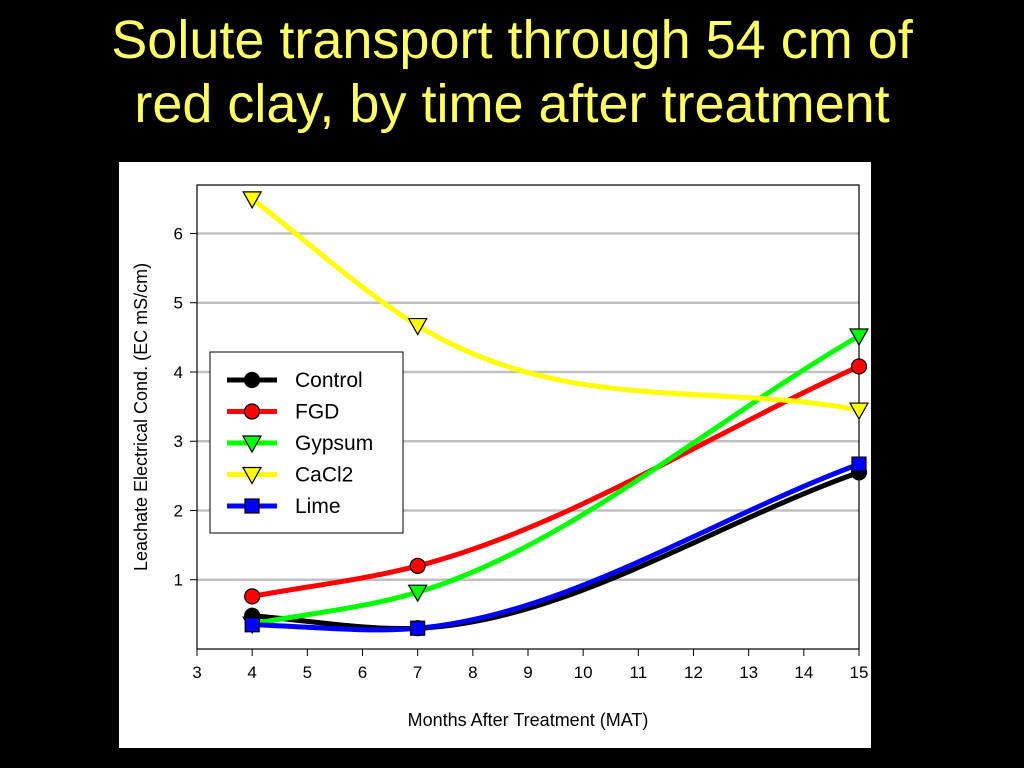  I want to click on x-tick-label-5: 5, so click(307, 672).